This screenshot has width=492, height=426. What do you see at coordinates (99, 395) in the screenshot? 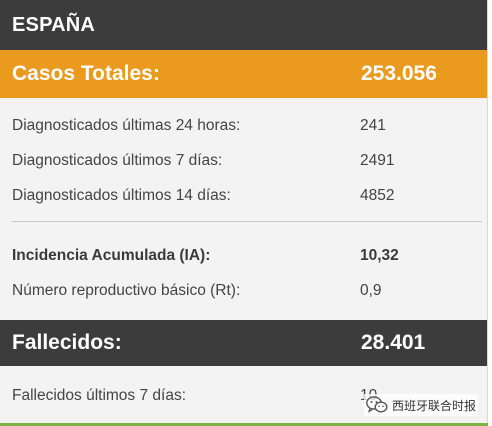
I see `stat-label: Fallecidos últimos 7 días:` at bounding box center [99, 395].